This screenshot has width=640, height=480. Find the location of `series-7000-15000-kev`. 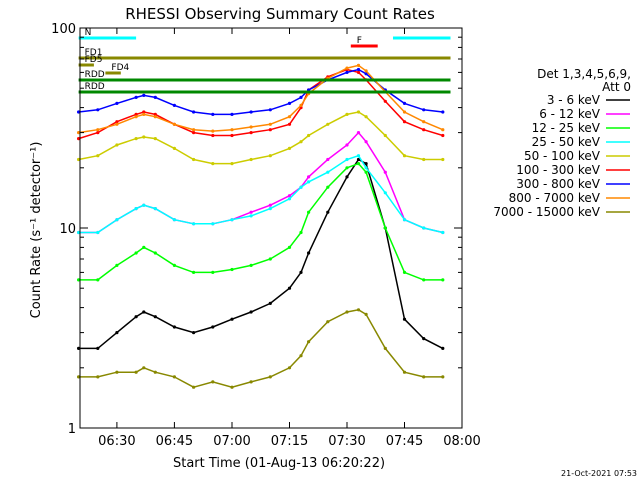

series-7000-15000-kev is located at coordinates (261, 348).